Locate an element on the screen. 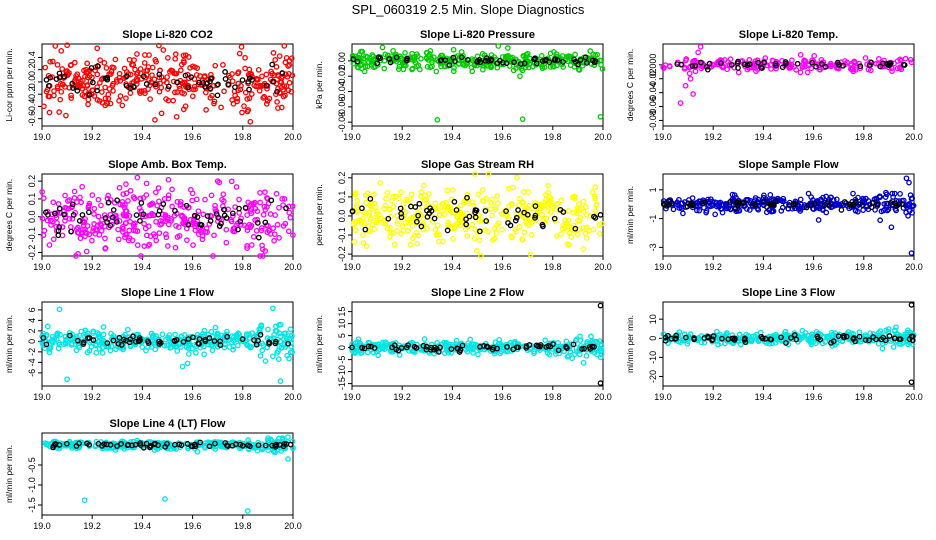 Image resolution: width=936 pixels, height=540 pixels. y-tick-label: -0.02 is located at coordinates (653, 78).